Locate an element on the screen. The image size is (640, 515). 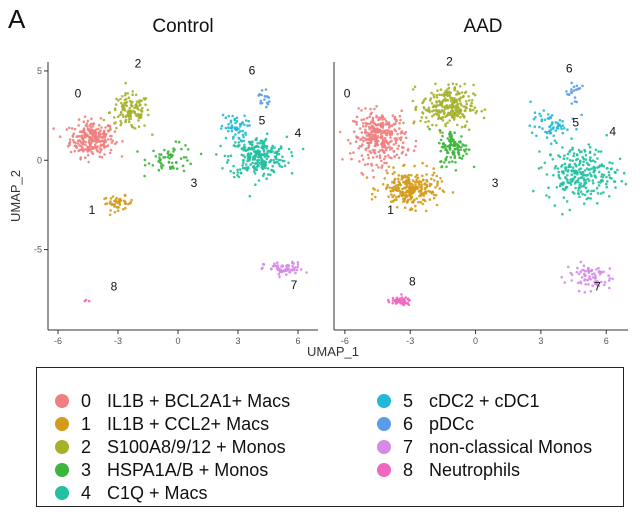
panel-title: AAD is located at coordinates (482, 26).